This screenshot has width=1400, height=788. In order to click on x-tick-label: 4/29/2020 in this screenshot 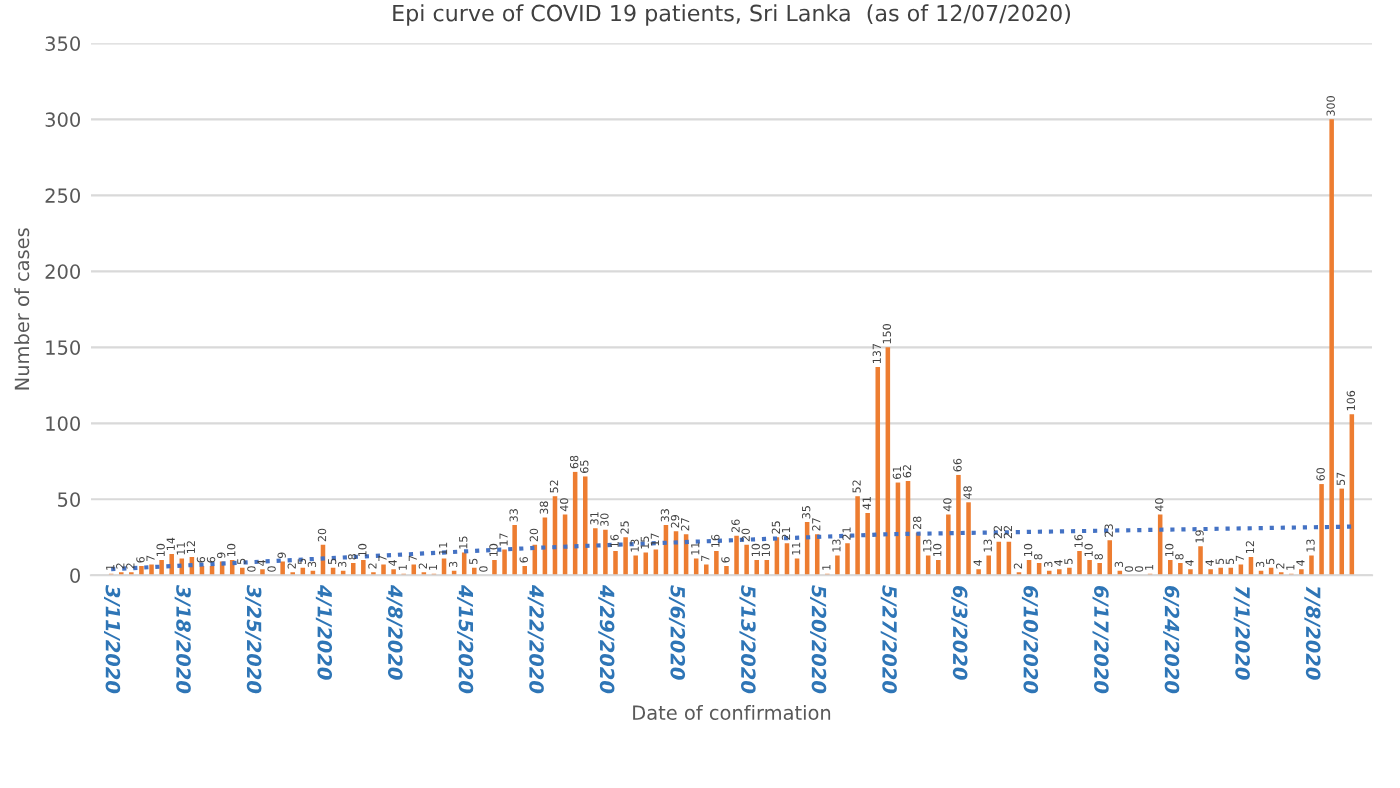, I will do `click(606, 639)`.